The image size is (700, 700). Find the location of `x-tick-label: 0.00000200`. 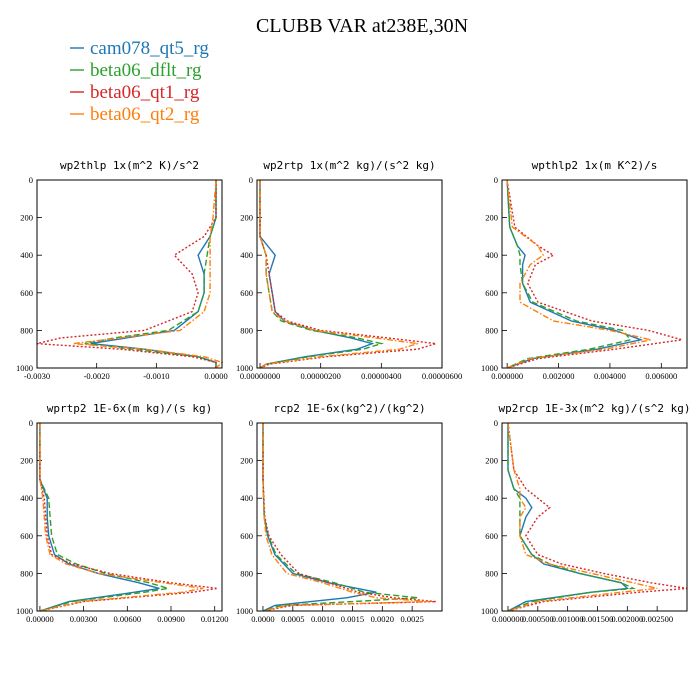

x-tick-label: 0.00000200 is located at coordinates (321, 376).